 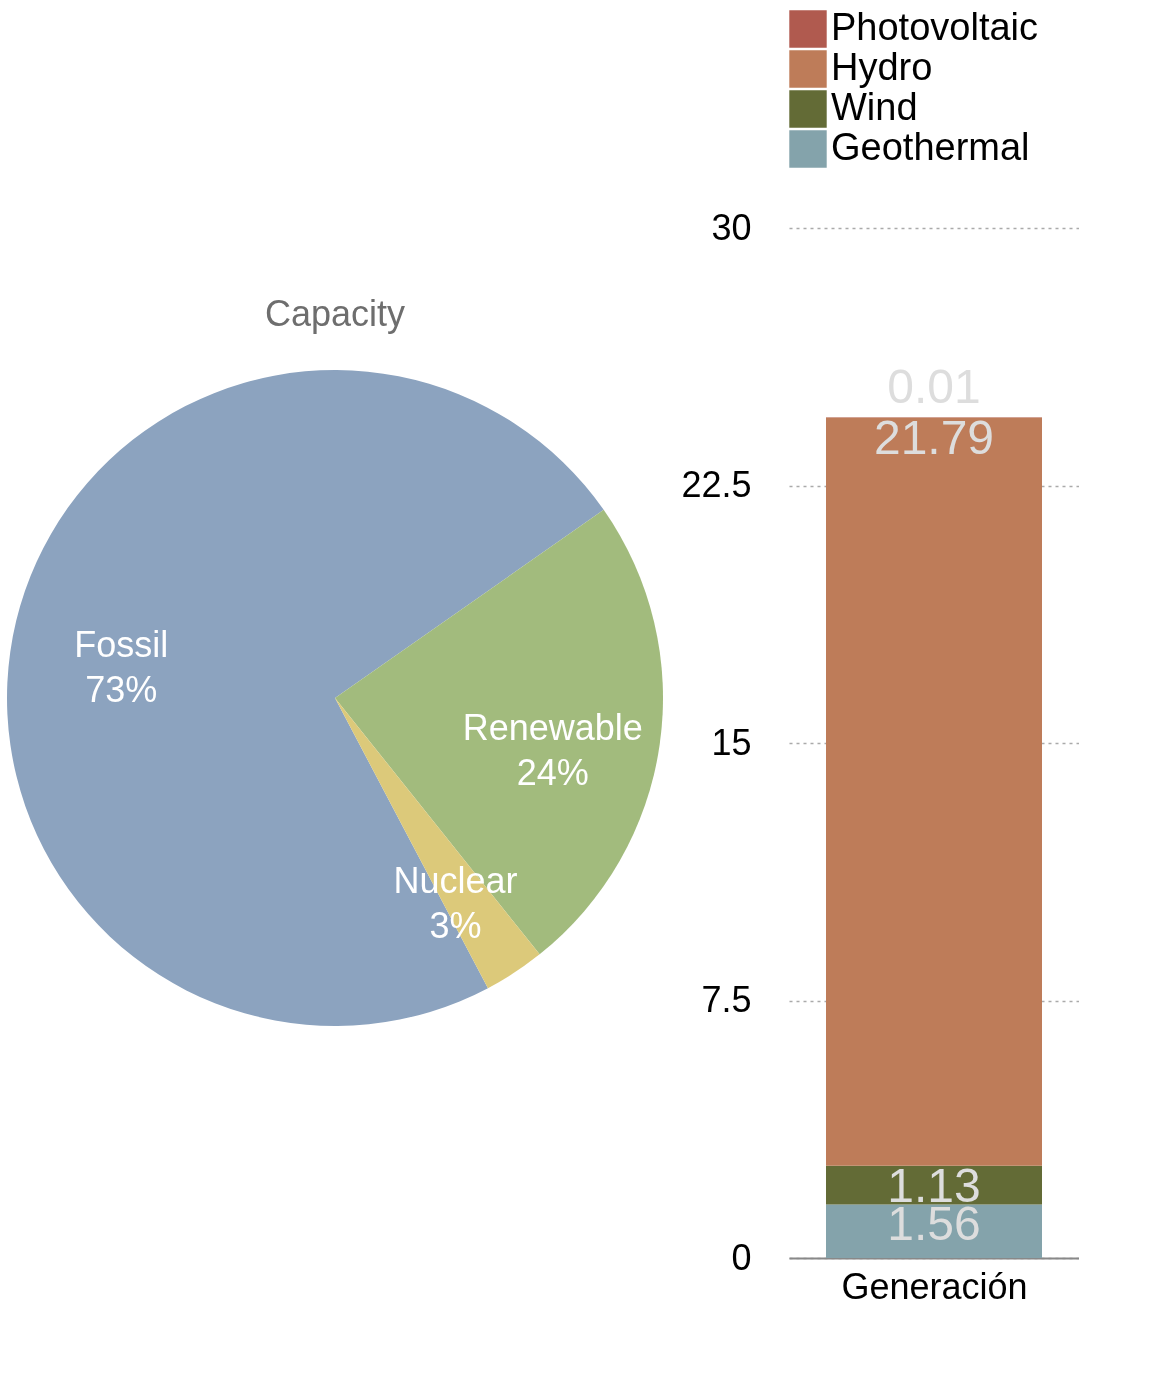 I want to click on slice-label: Renewable, so click(x=552, y=728).